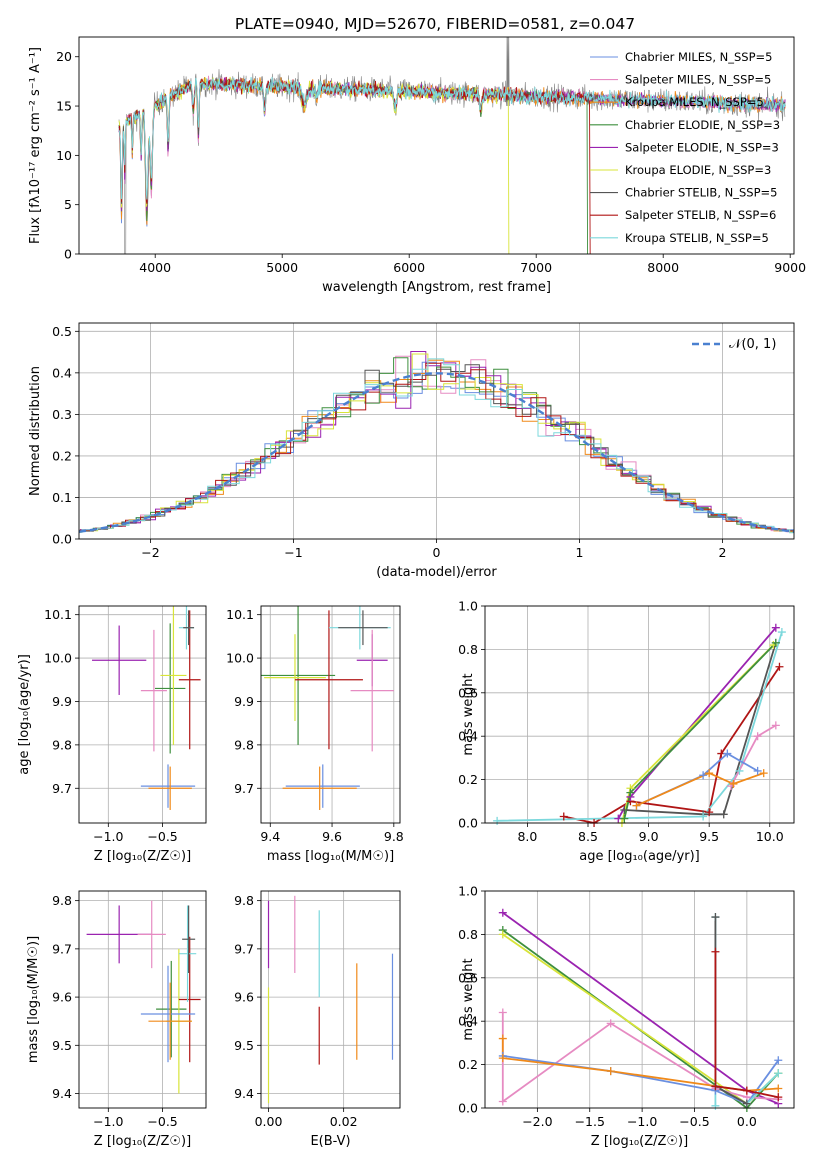 The height and width of the screenshot is (1170, 819). Describe the element at coordinates (436, 572) in the screenshot. I see `x-axis-label: (data-model)/error` at that location.